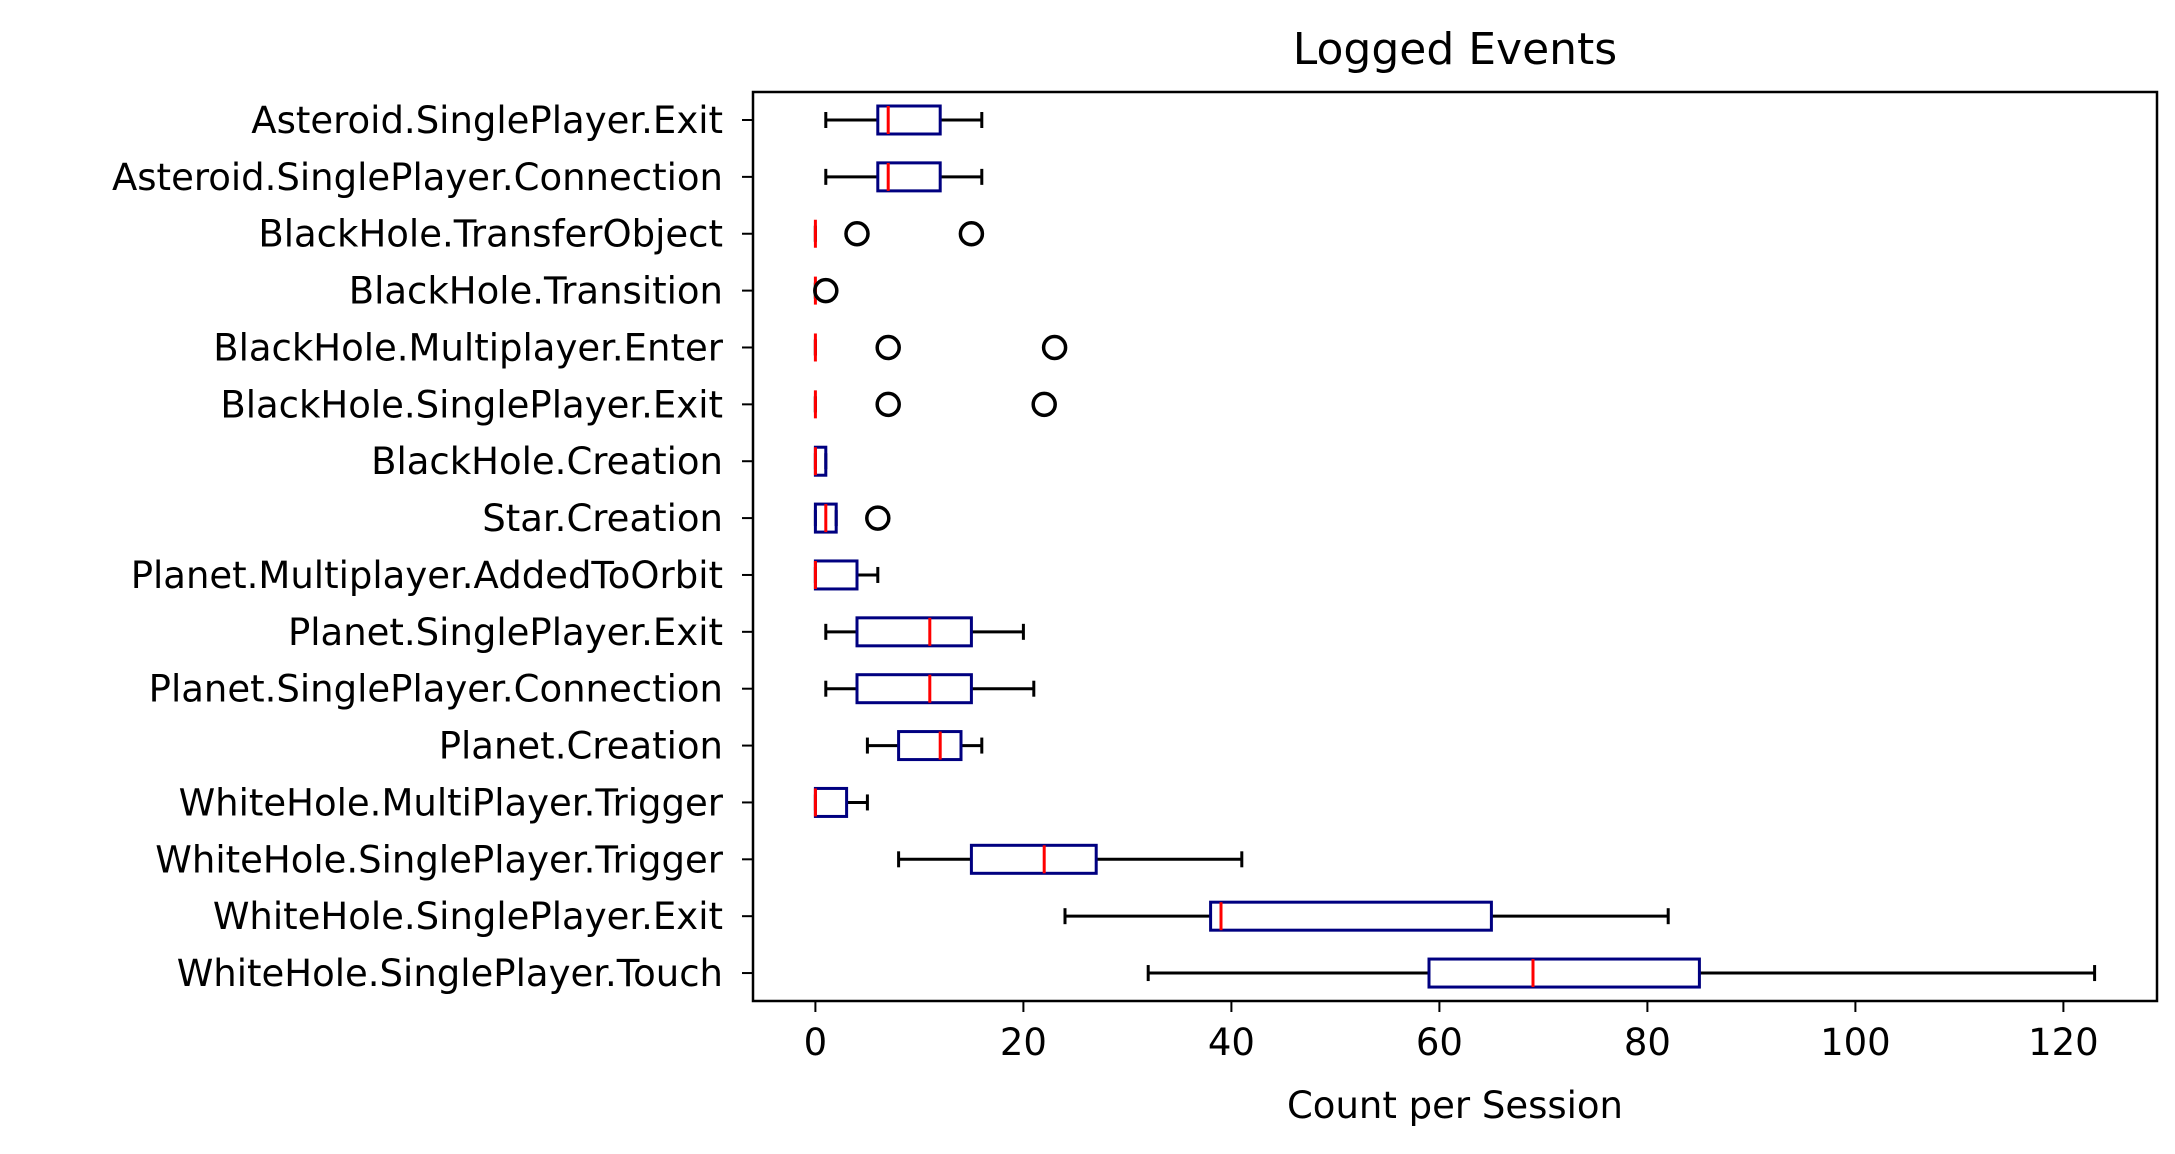 The width and height of the screenshot is (2175, 1154). I want to click on chart-title: Logged Events, so click(1455, 49).